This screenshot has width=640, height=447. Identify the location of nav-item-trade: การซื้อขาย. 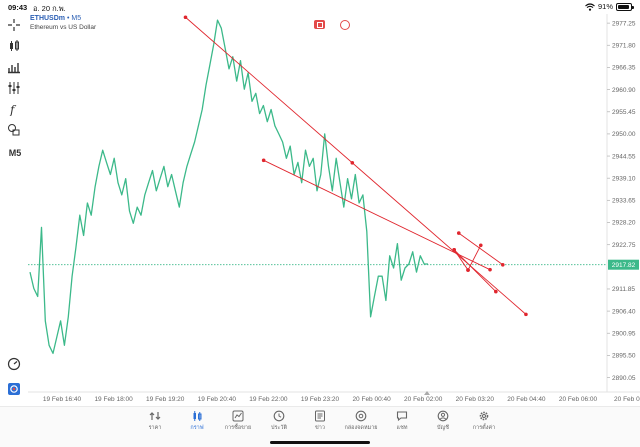
(238, 421).